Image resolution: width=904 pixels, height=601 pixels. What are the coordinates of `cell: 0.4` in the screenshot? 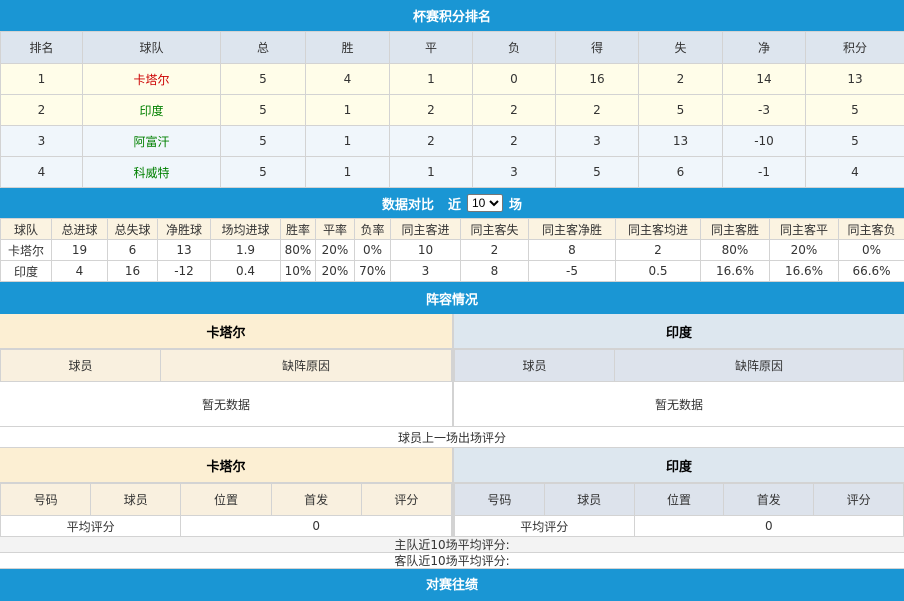 It's located at (246, 271).